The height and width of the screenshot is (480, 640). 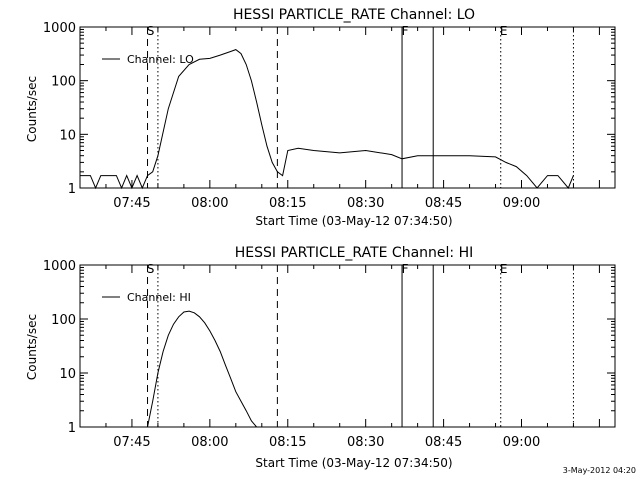 What do you see at coordinates (32, 109) in the screenshot?
I see `y-axis-label-lo: Counts/sec` at bounding box center [32, 109].